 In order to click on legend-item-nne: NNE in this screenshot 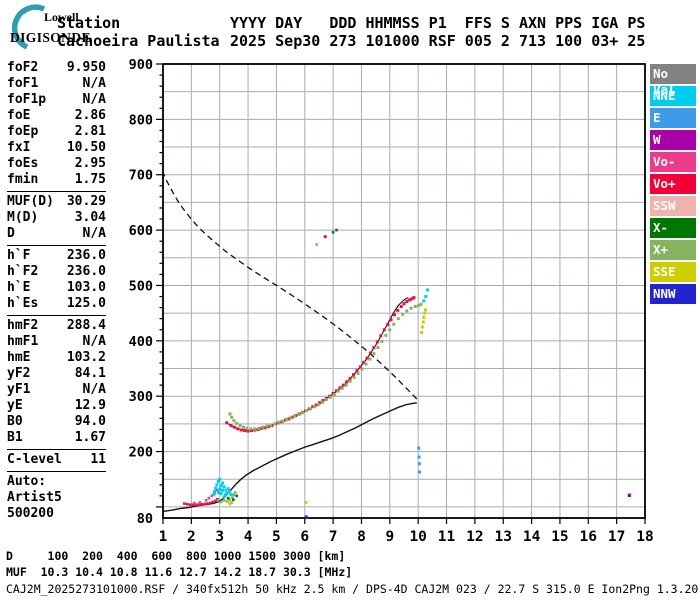, I will do `click(673, 96)`.